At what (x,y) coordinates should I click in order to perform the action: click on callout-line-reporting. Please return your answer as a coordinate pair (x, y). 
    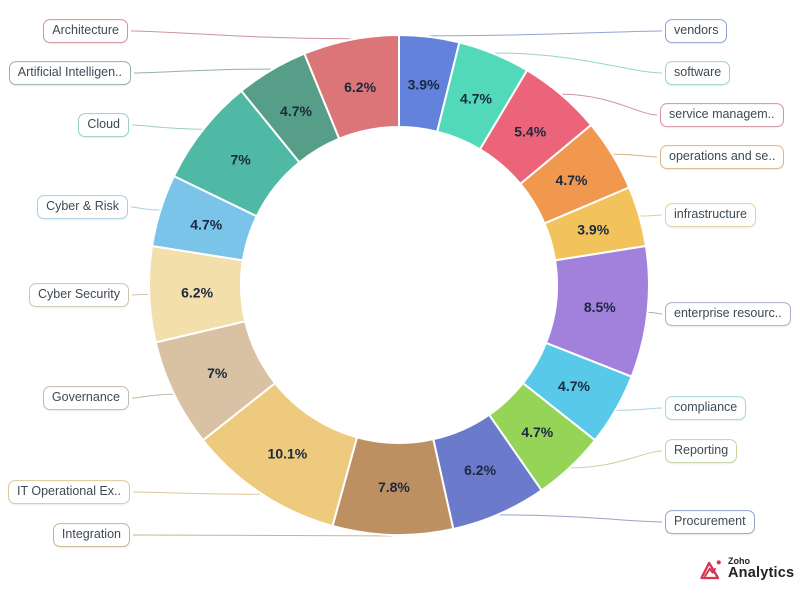
    Looking at the image, I should click on (616, 459).